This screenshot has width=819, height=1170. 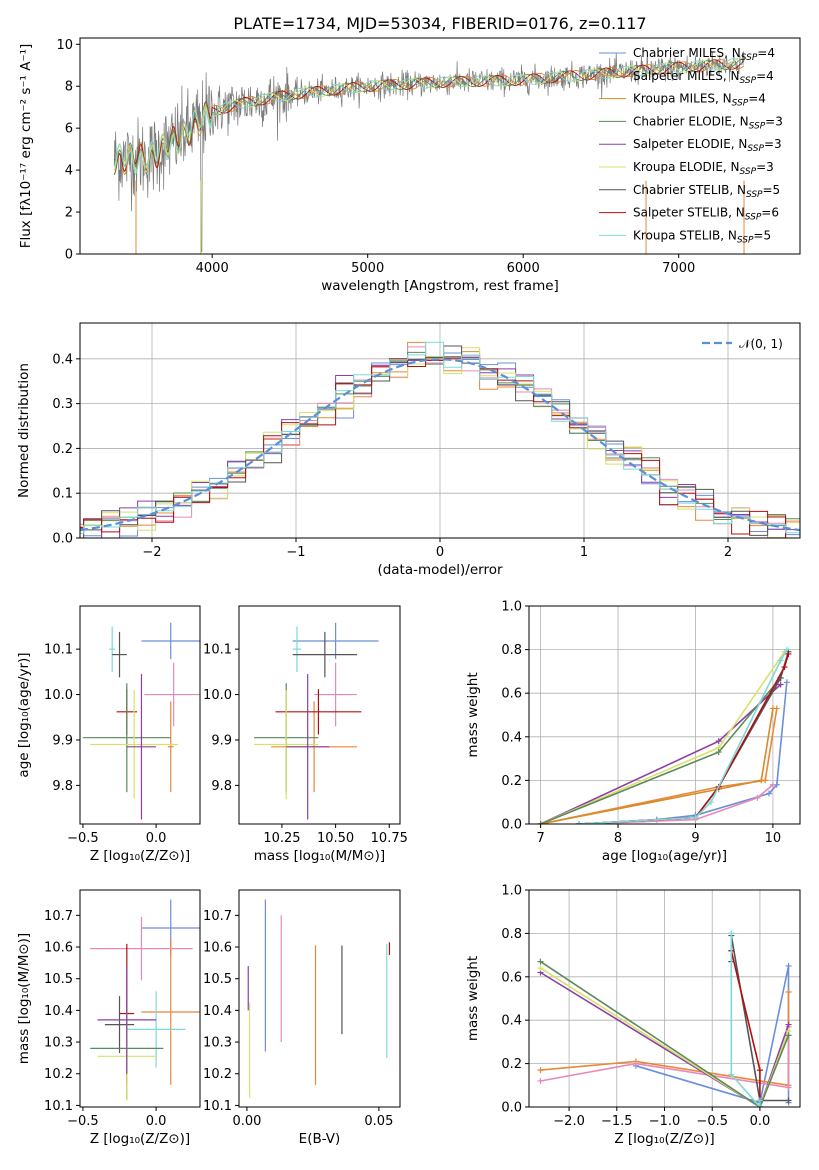 What do you see at coordinates (141, 721) in the screenshot?
I see `age_vs_Z-points` at bounding box center [141, 721].